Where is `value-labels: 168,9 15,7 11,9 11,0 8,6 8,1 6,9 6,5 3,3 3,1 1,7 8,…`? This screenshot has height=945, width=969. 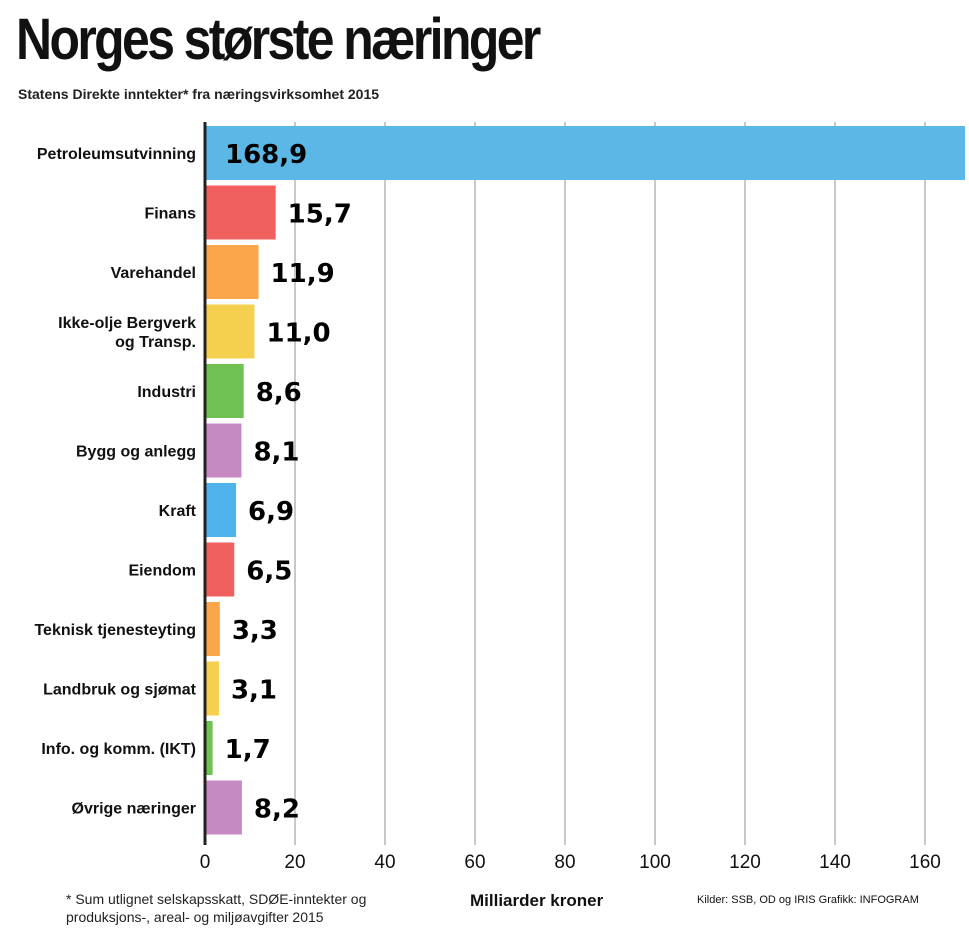 value-labels: 168,9 15,7 11,9 11,0 8,6 8,1 6,9 6,5 3,3 3,1 1,7 8,… is located at coordinates (288, 482).